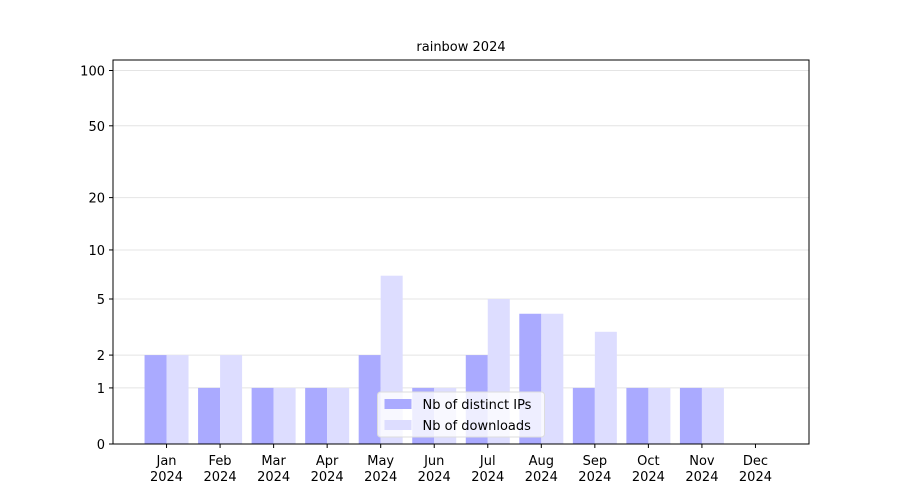 The height and width of the screenshot is (504, 900). What do you see at coordinates (327, 469) in the screenshot?
I see `x-tick-label: Apr 2024` at bounding box center [327, 469].